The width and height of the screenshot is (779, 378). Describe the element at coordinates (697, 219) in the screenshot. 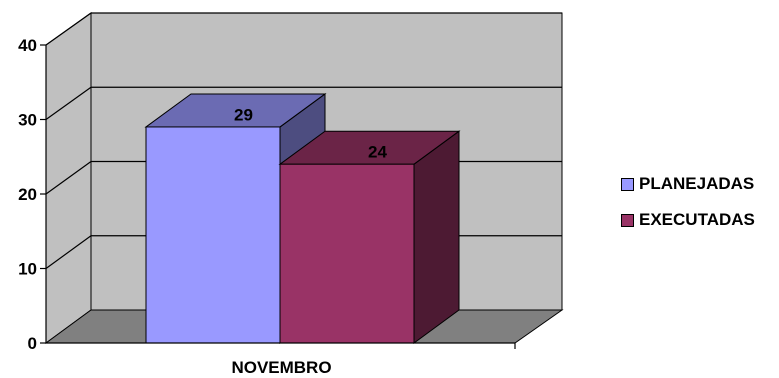

I see `legend-label: EXECUTADAS` at that location.